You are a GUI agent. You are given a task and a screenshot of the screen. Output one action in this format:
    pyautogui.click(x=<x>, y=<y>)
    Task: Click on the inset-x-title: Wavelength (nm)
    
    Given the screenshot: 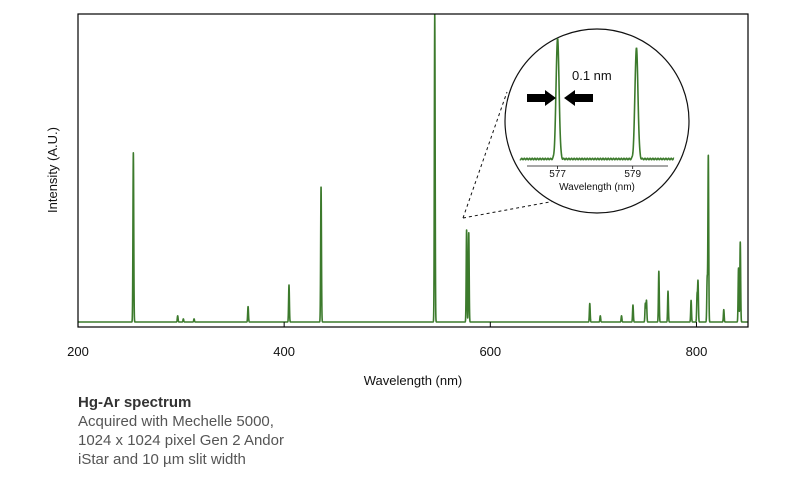 What is the action you would take?
    pyautogui.click(x=597, y=187)
    